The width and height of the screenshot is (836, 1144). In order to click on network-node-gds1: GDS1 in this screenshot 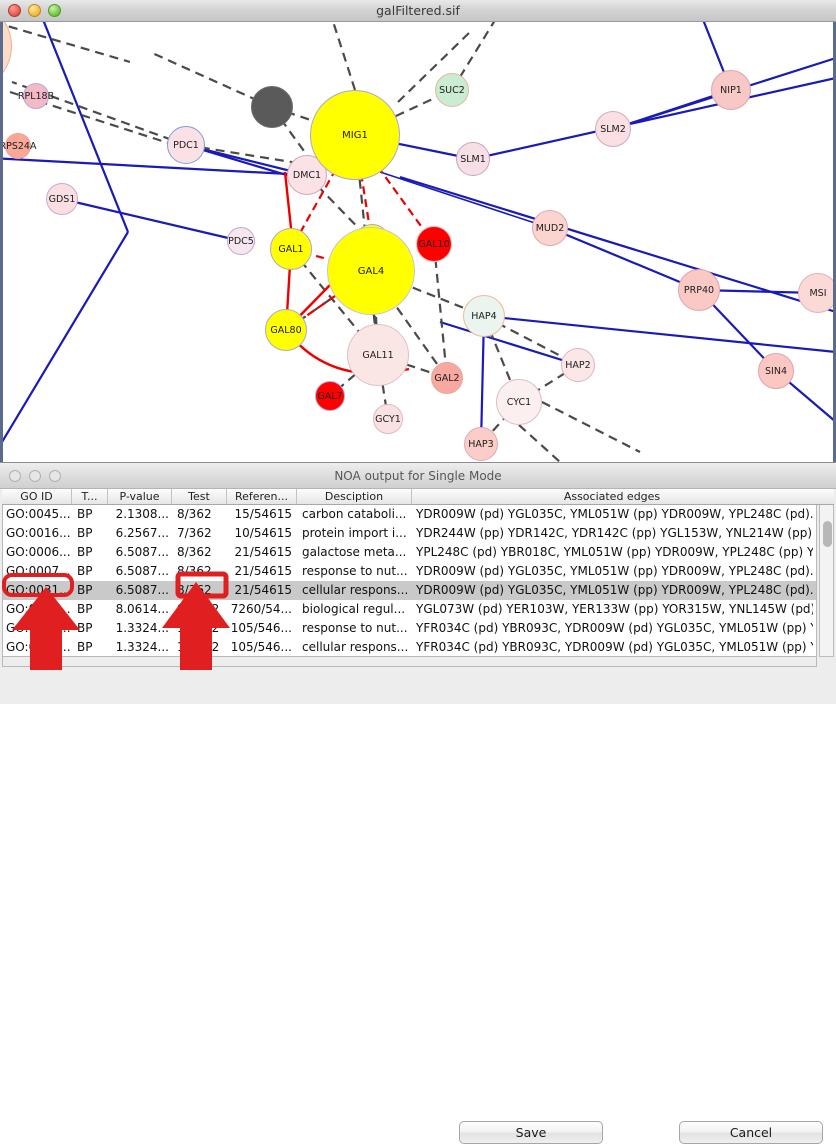, I will do `click(62, 199)`.